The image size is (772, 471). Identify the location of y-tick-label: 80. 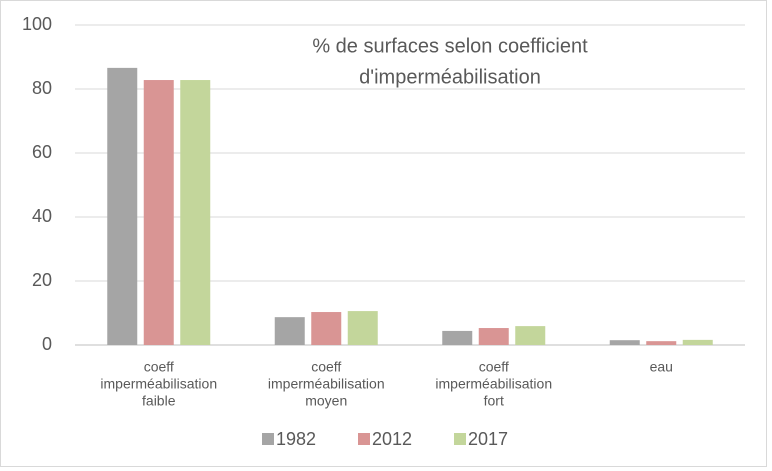
(42, 88).